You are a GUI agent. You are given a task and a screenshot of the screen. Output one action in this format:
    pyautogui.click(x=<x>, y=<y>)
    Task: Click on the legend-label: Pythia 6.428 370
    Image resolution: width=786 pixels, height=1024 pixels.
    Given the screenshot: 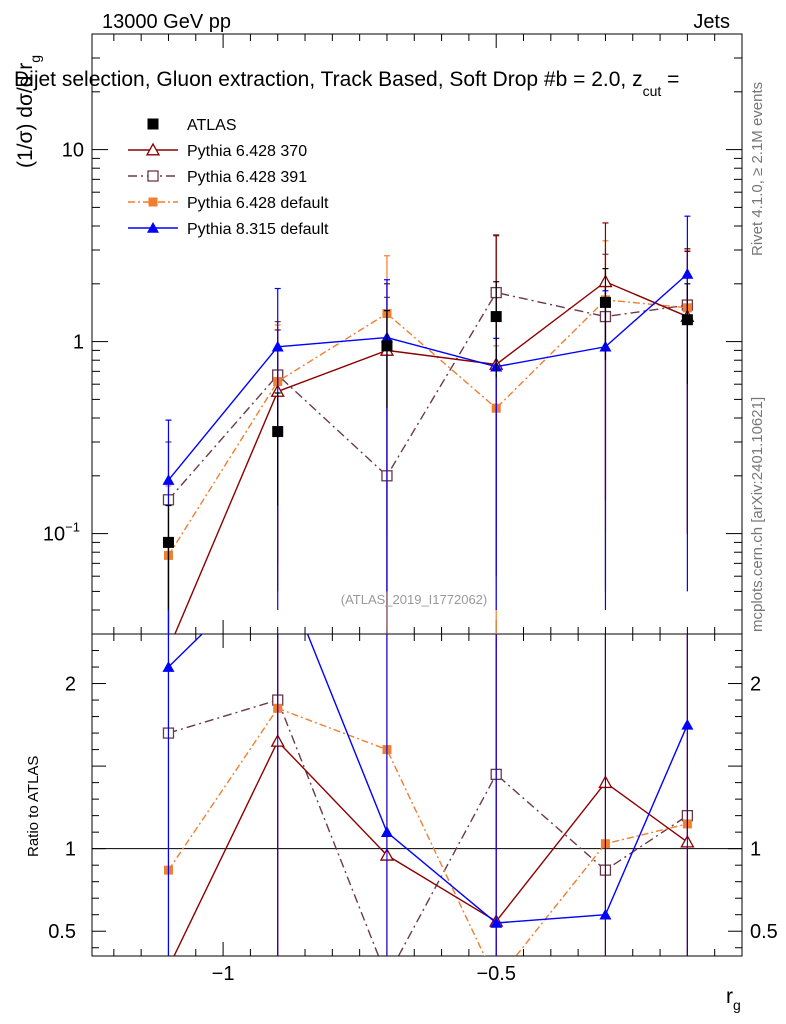 What is the action you would take?
    pyautogui.click(x=247, y=151)
    